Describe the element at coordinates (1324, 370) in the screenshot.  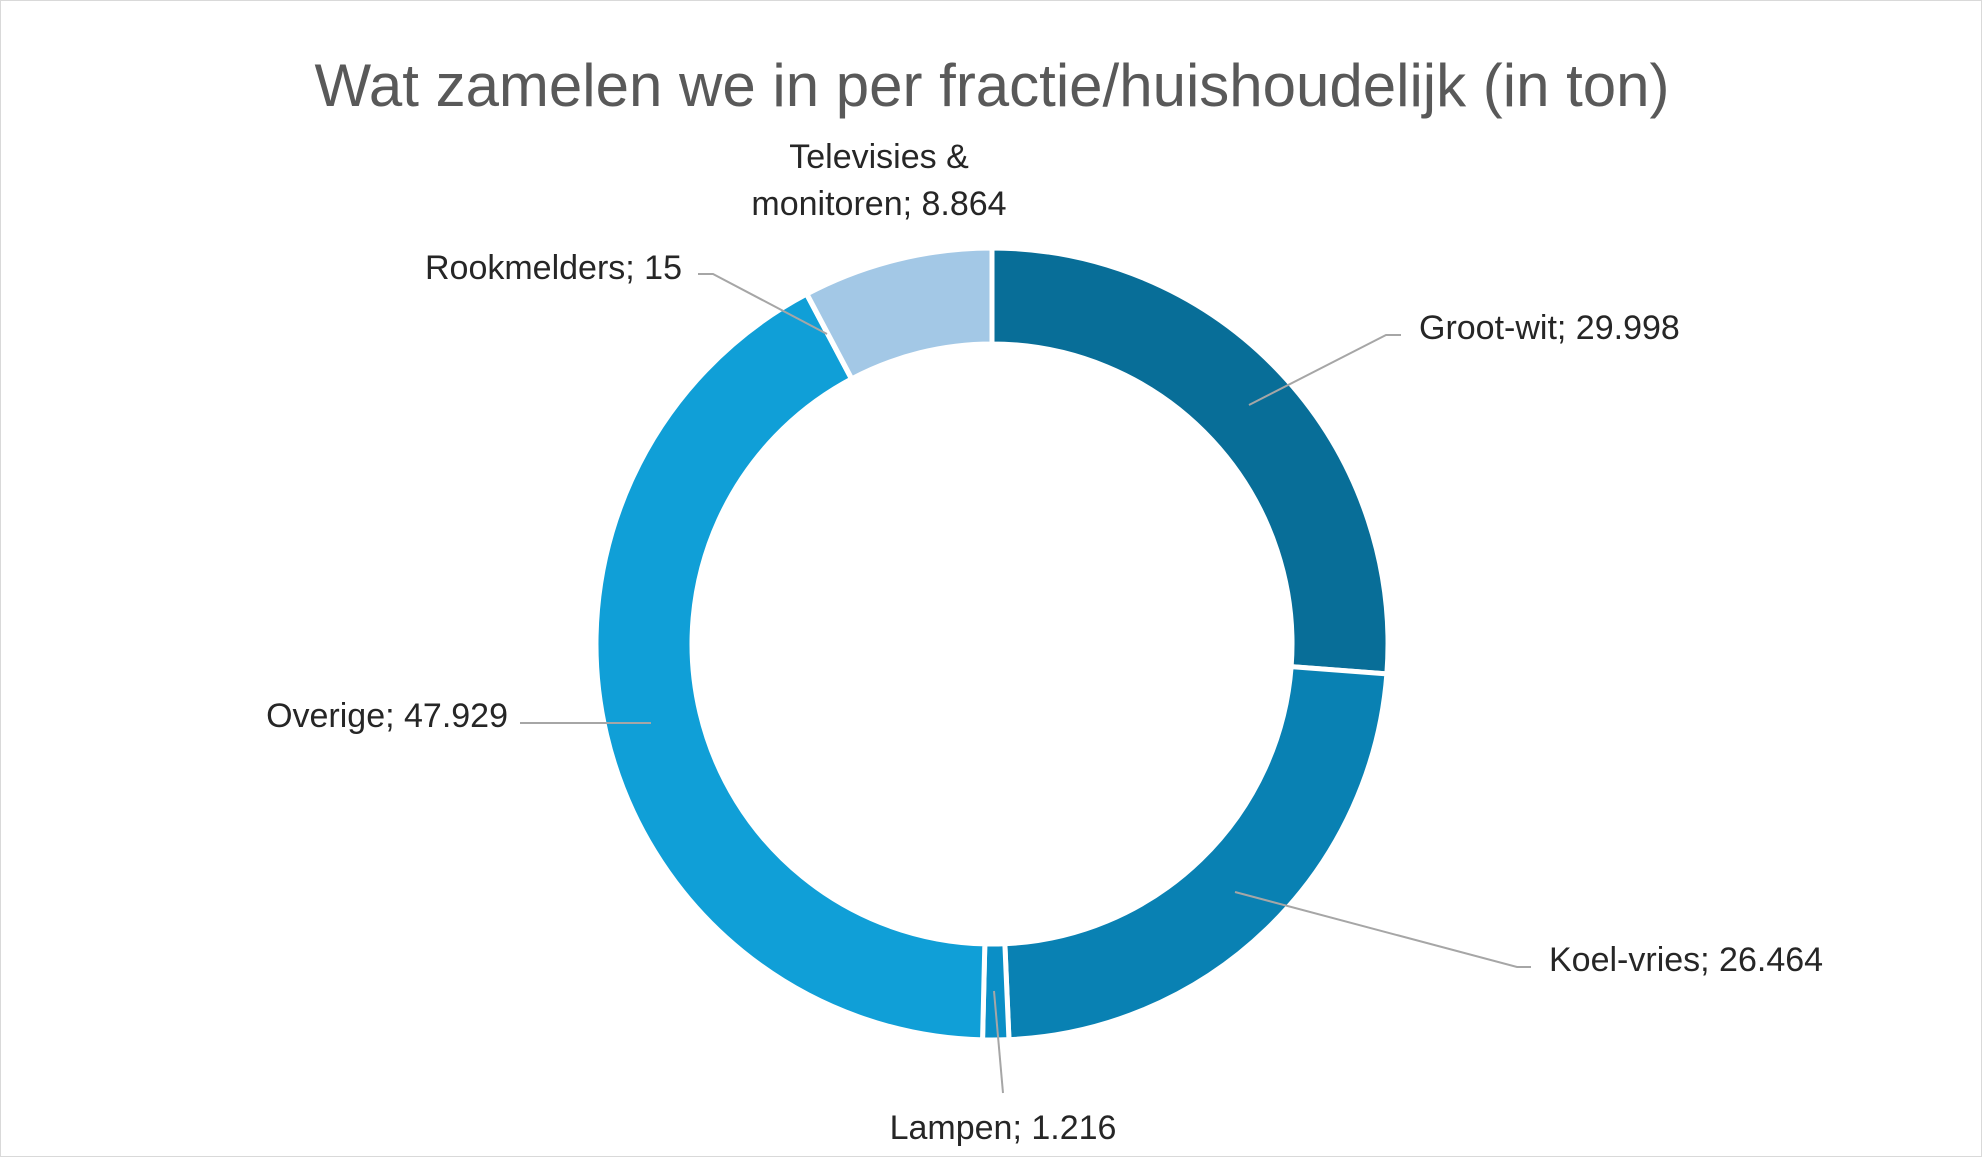
I see `leader-line-groot-wit` at that location.